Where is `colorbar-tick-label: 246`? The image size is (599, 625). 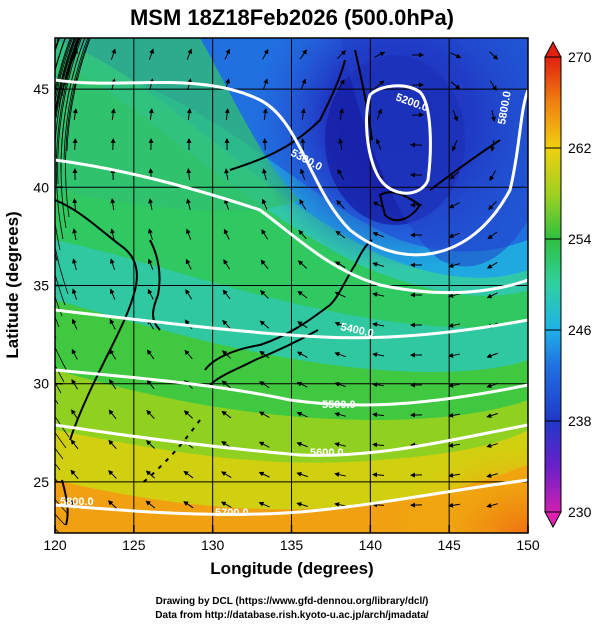 colorbar-tick-label: 246 is located at coordinates (580, 330).